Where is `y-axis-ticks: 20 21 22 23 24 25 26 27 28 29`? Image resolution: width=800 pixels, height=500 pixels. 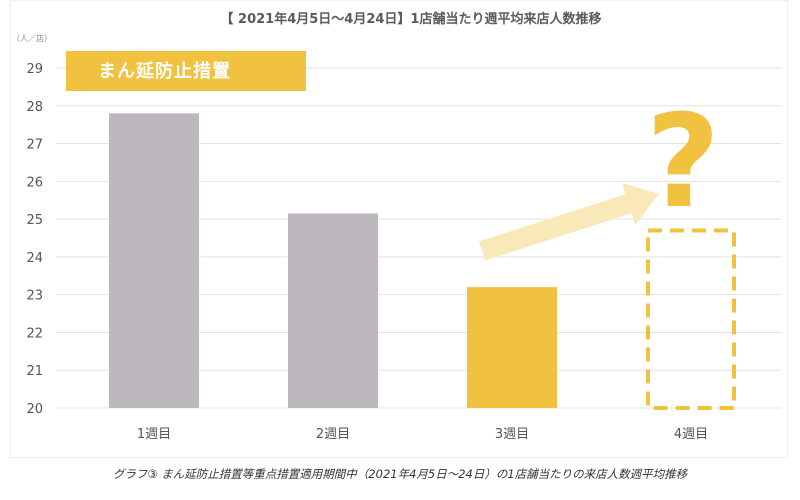
y-axis-ticks: 20 21 22 23 24 25 26 27 28 29 is located at coordinates (34, 239).